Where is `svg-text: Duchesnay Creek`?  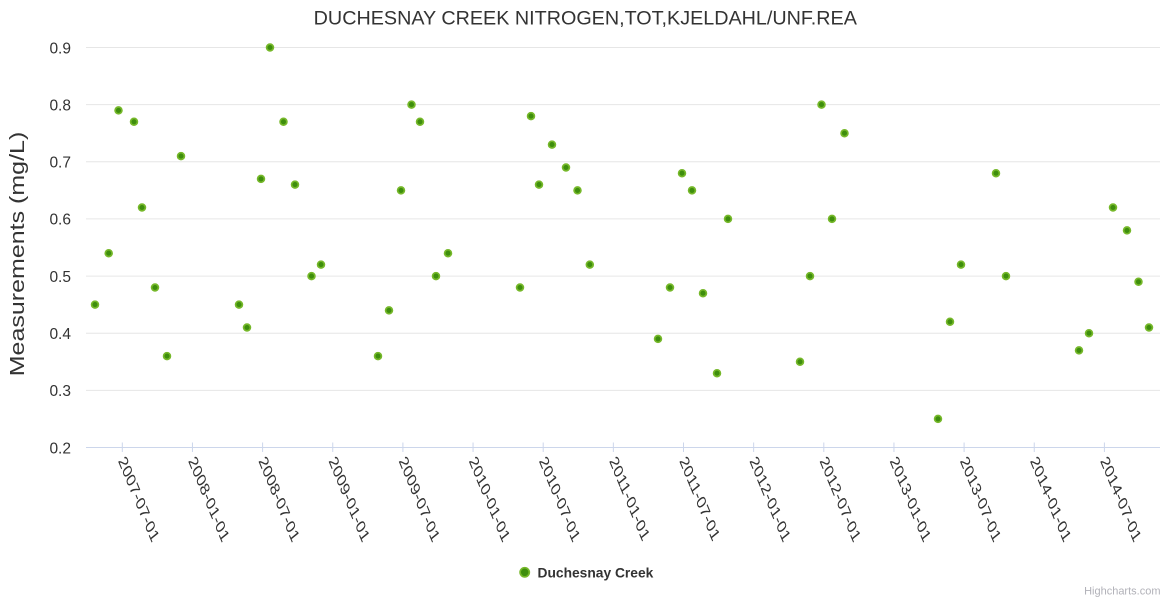 svg-text: Duchesnay Creek is located at coordinates (596, 573).